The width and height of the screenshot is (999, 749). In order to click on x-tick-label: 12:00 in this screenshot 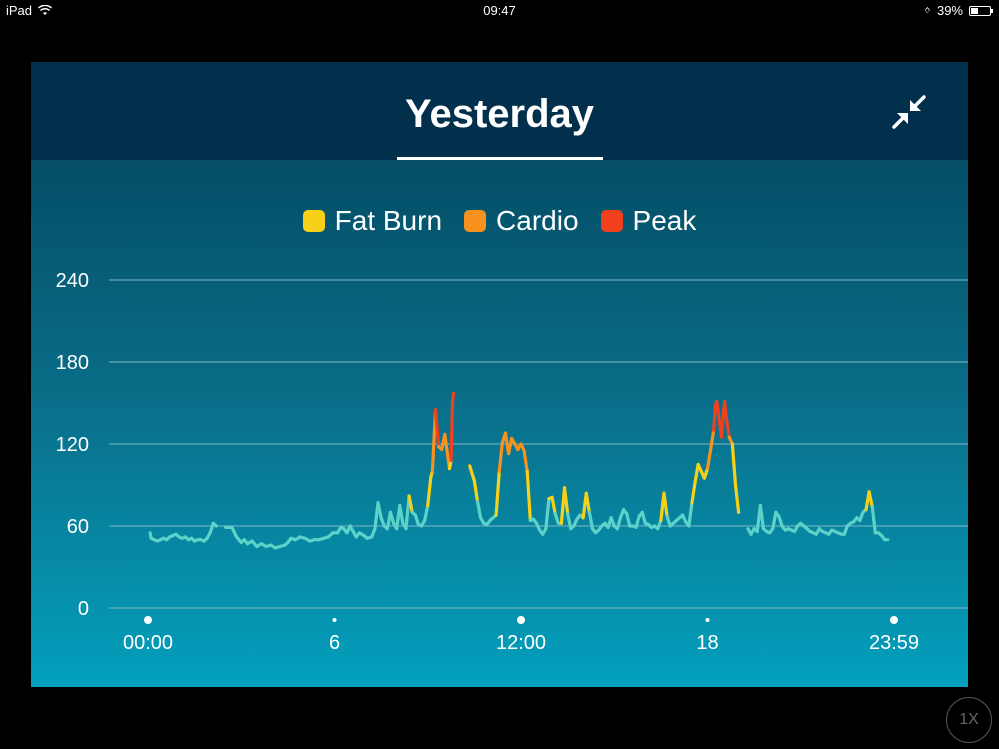, I will do `click(521, 643)`.